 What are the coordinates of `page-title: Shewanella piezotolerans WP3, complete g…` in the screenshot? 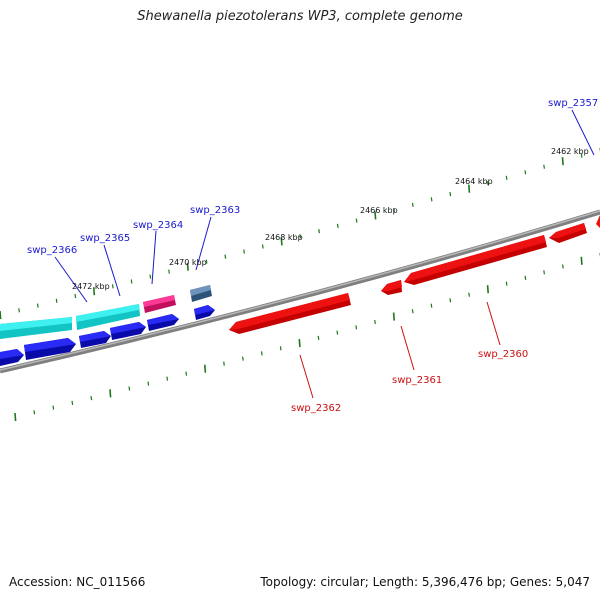 It's located at (300, 16).